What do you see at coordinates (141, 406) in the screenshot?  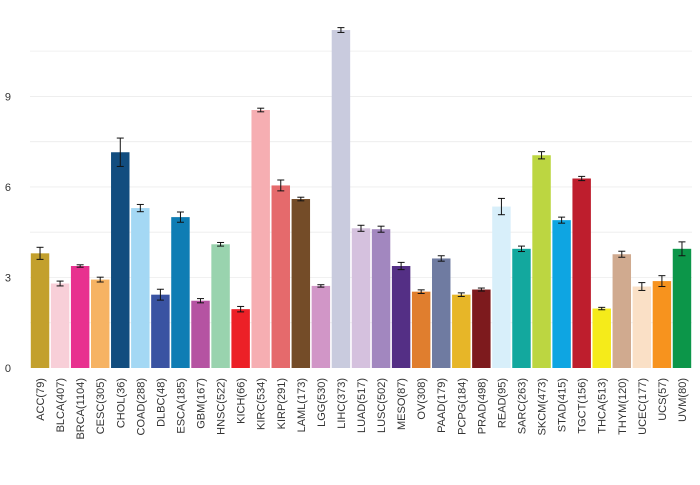 I see `x-tick-label: COAD(288)` at bounding box center [141, 406].